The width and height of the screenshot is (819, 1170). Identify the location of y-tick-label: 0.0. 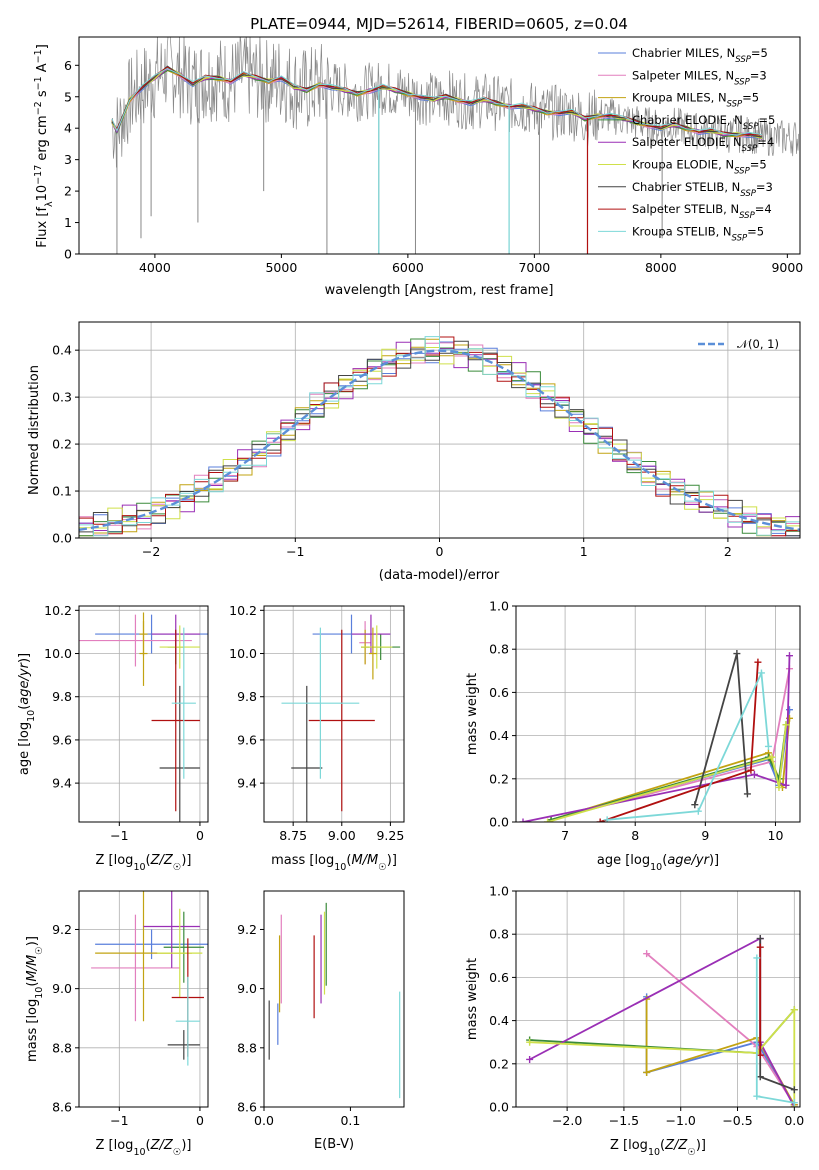
(499, 1107).